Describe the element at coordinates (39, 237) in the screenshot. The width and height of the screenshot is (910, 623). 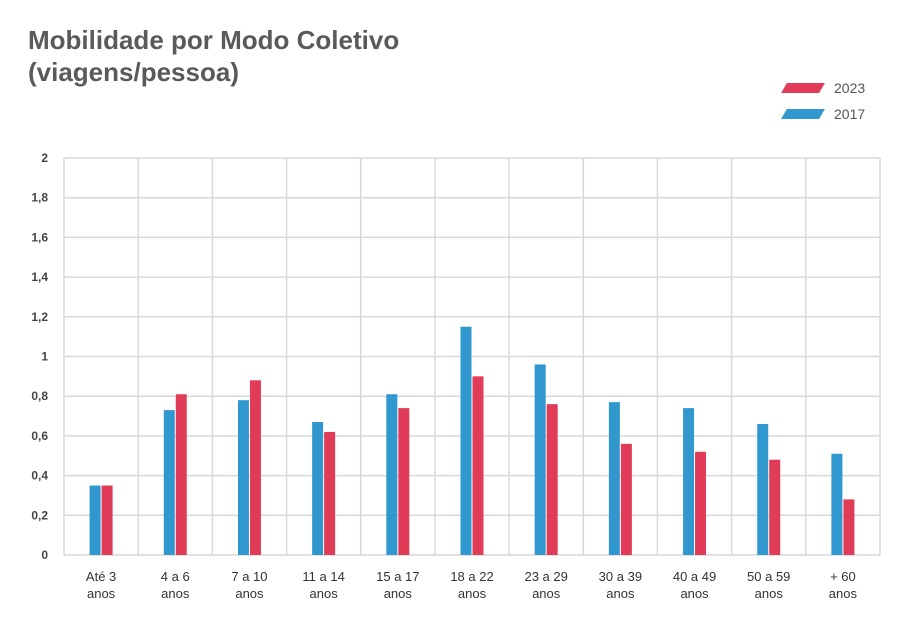
I see `y-tick-label: 1,6` at that location.